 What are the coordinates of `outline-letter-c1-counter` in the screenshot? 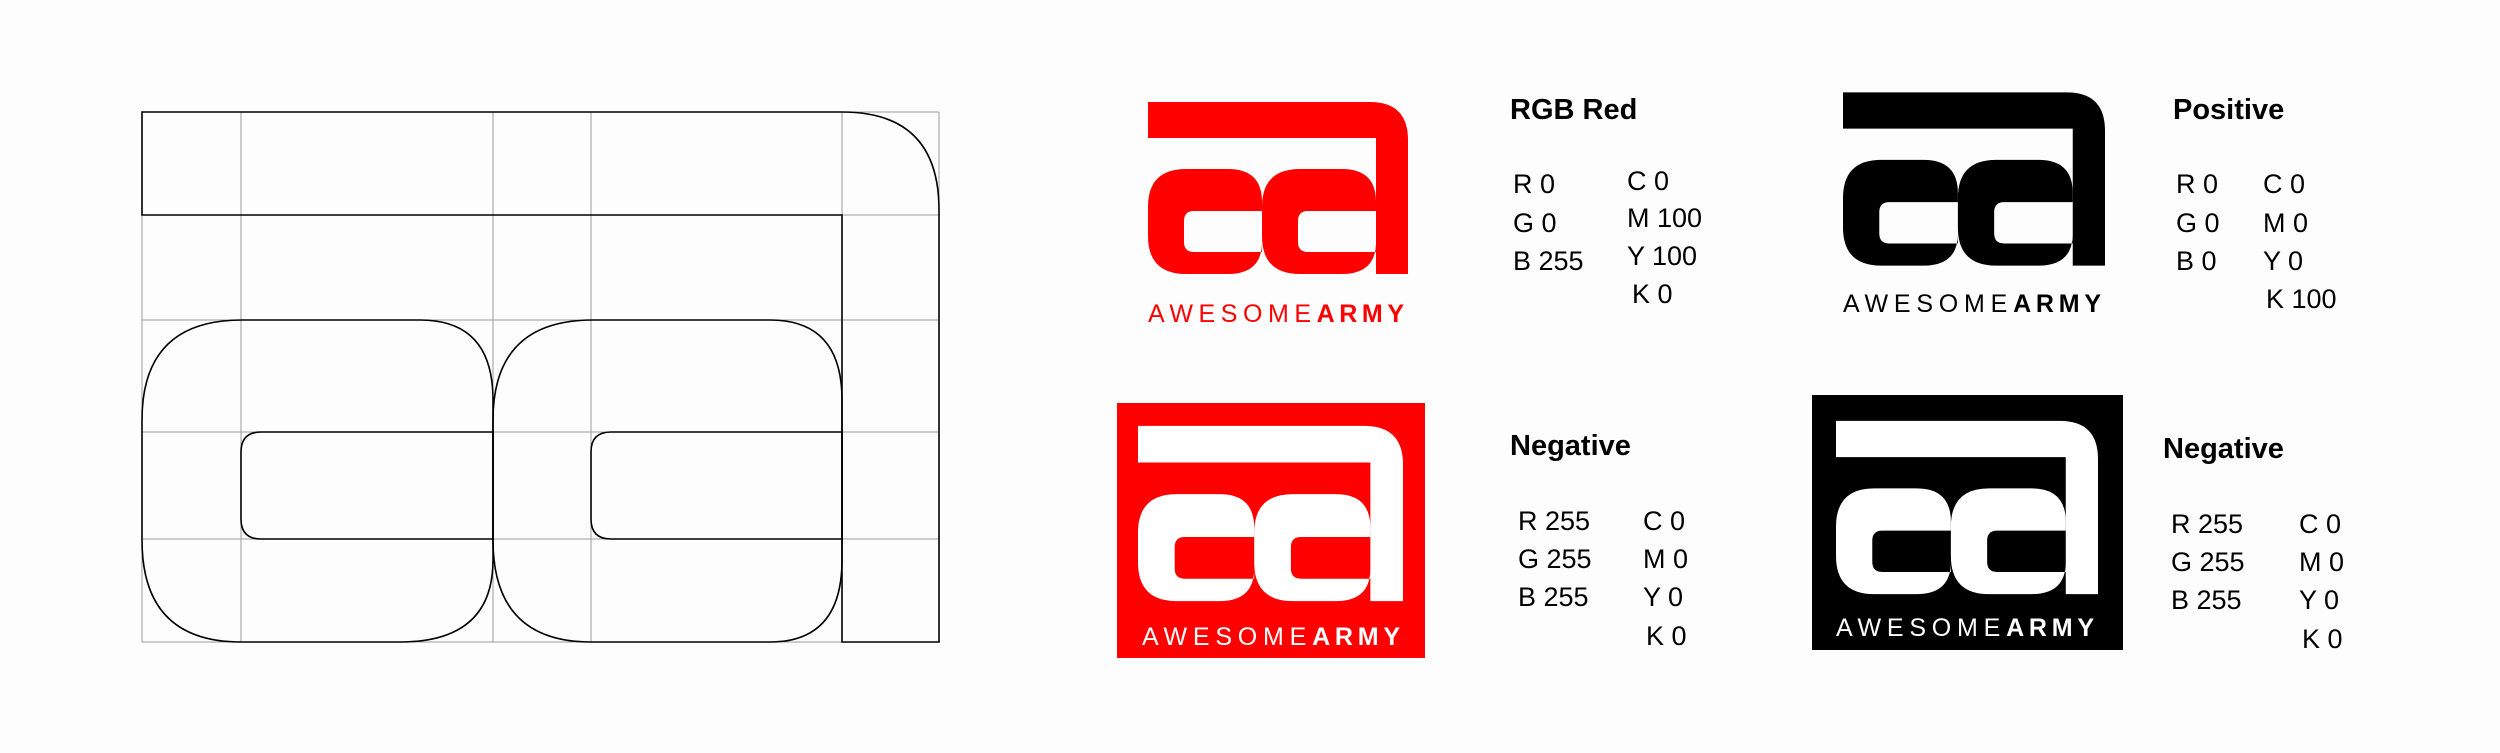 It's located at (367, 485).